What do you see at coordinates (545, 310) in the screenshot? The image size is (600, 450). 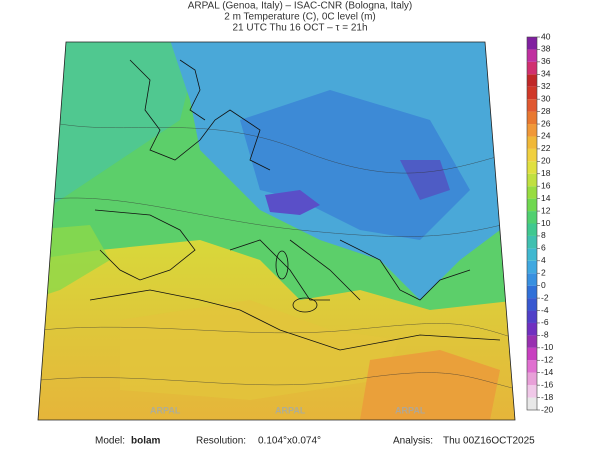 I see `colorbar-tick-label: -4` at bounding box center [545, 310].